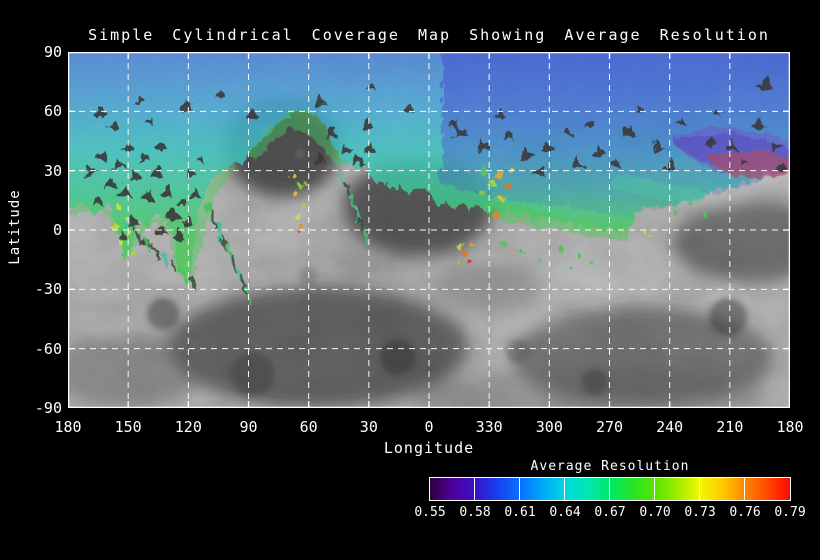  Describe the element at coordinates (48, 407) in the screenshot. I see `y-tick-label: -90` at that location.